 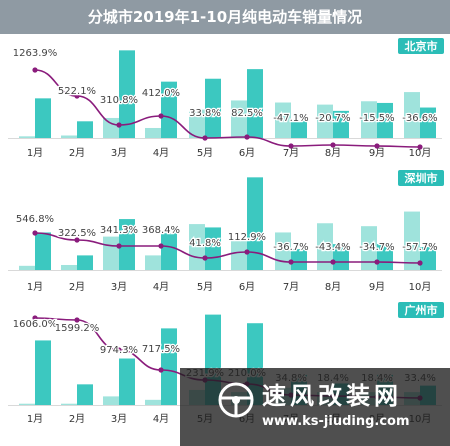 What do you see at coordinates (119, 287) in the screenshot?
I see `x-tick-label: 3月` at bounding box center [119, 287].